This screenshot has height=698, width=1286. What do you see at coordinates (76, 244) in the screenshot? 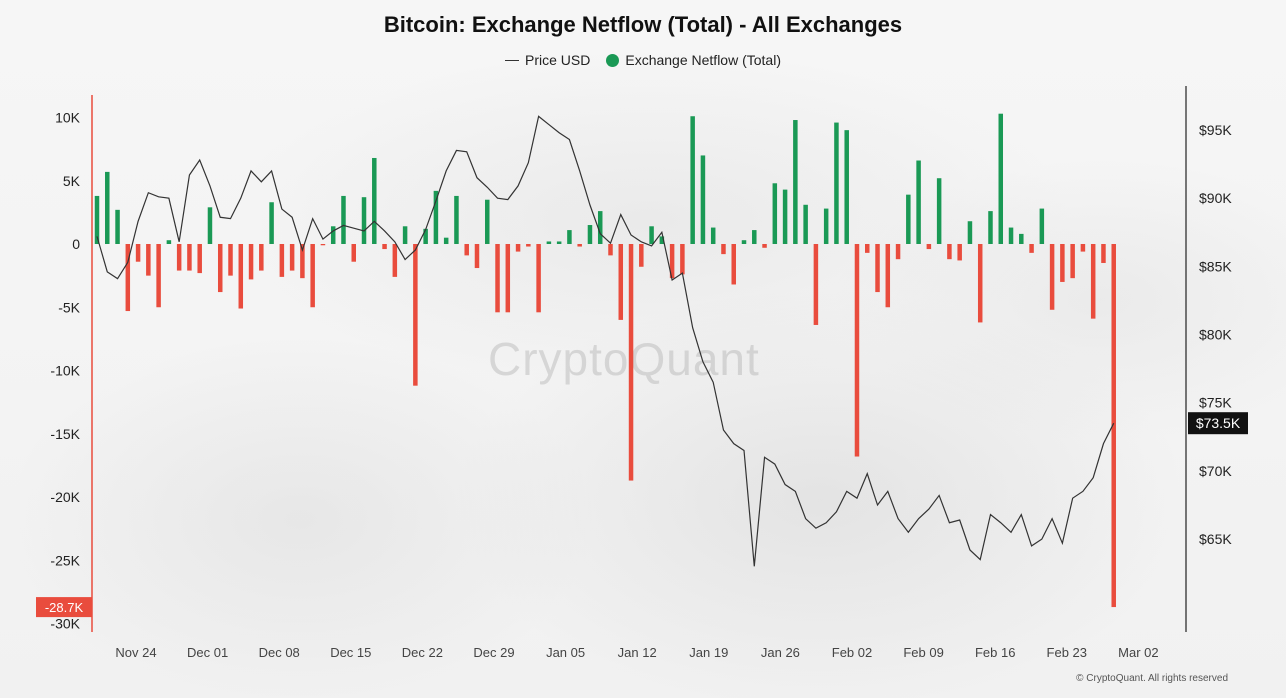
I see `left-tick-label: 0` at bounding box center [76, 244].